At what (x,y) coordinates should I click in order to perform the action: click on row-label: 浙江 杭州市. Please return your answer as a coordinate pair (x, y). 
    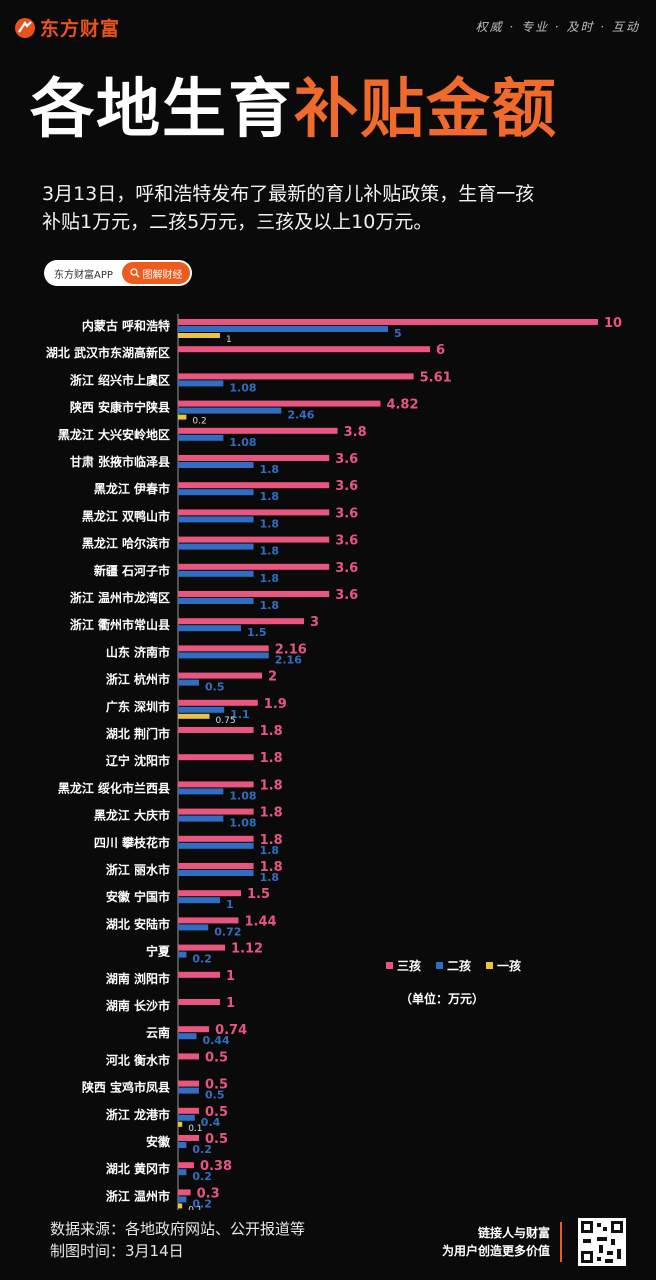
    Looking at the image, I should click on (138, 679).